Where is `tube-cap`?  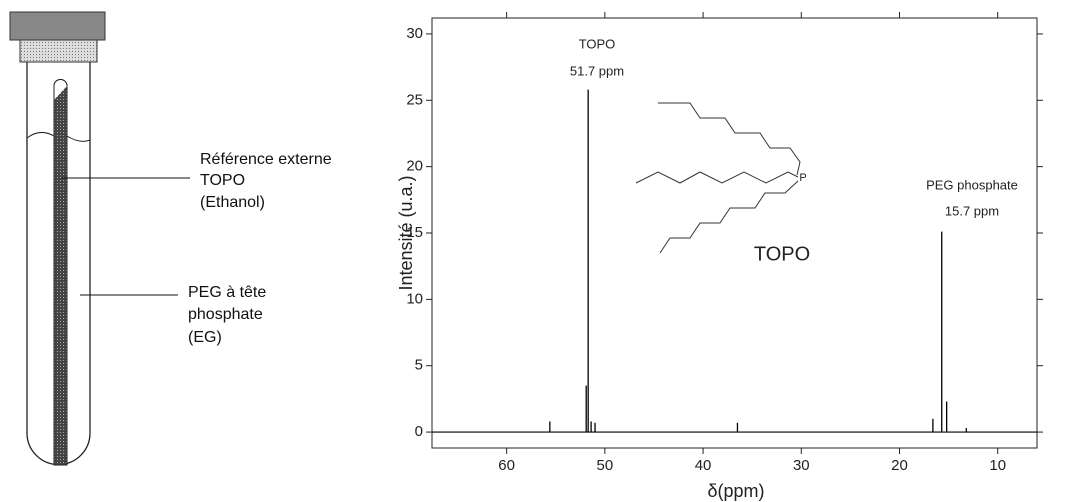 tube-cap is located at coordinates (57, 26).